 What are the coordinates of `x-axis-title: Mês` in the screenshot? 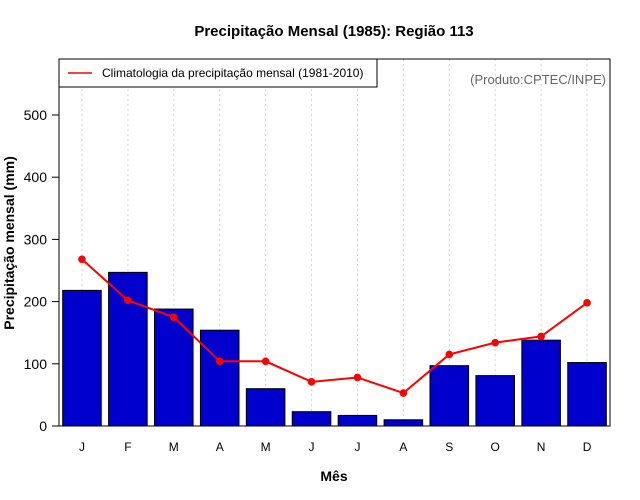 It's located at (333, 476).